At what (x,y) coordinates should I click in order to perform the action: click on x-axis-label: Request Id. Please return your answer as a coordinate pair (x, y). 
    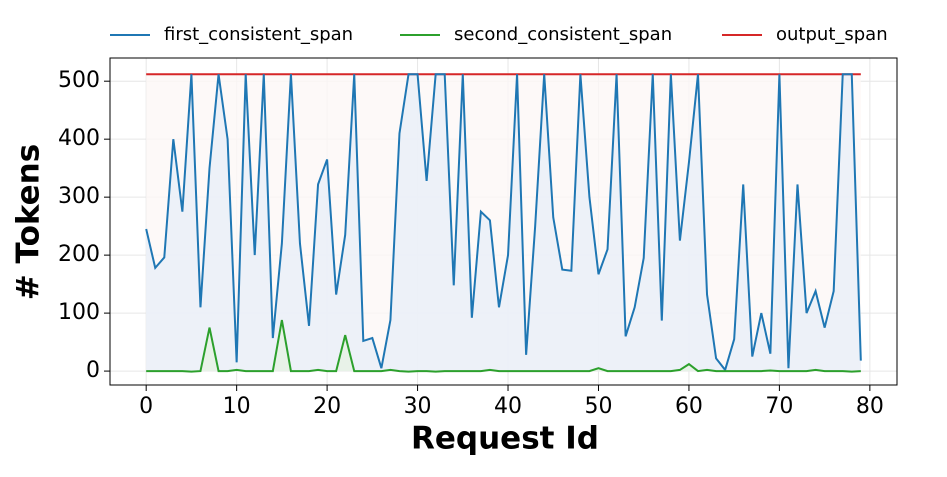
    Looking at the image, I should click on (505, 439).